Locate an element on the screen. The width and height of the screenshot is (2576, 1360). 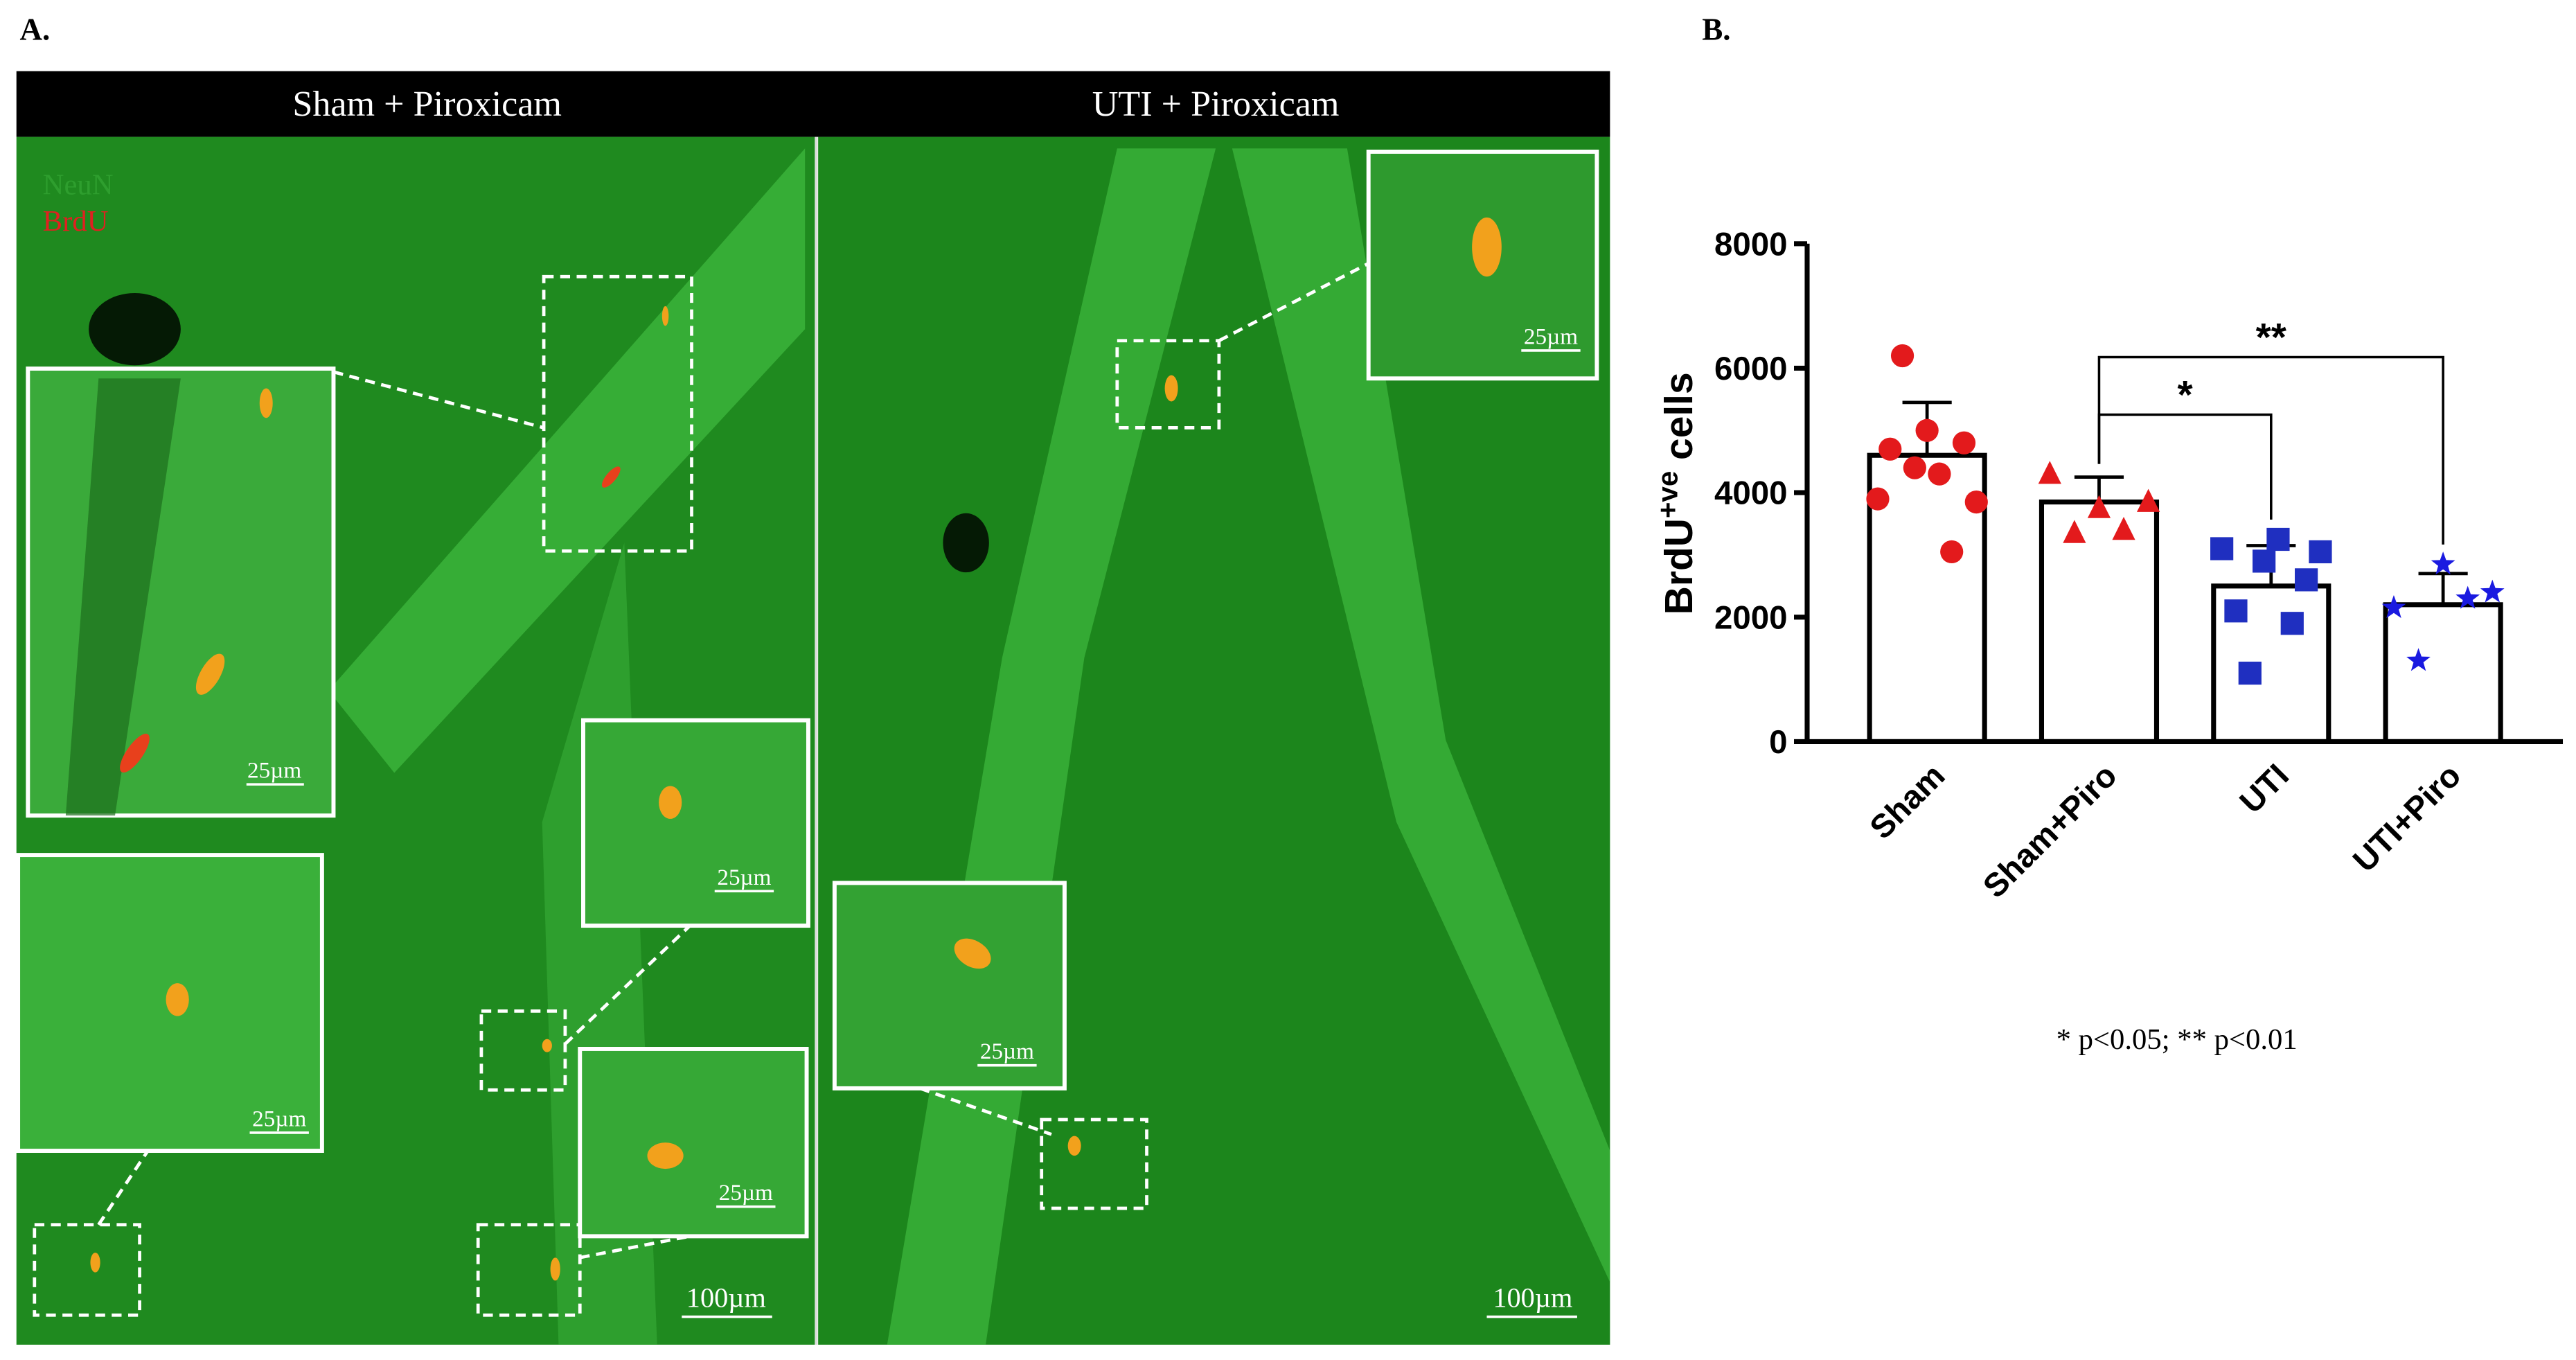
header-bar is located at coordinates (813, 104).